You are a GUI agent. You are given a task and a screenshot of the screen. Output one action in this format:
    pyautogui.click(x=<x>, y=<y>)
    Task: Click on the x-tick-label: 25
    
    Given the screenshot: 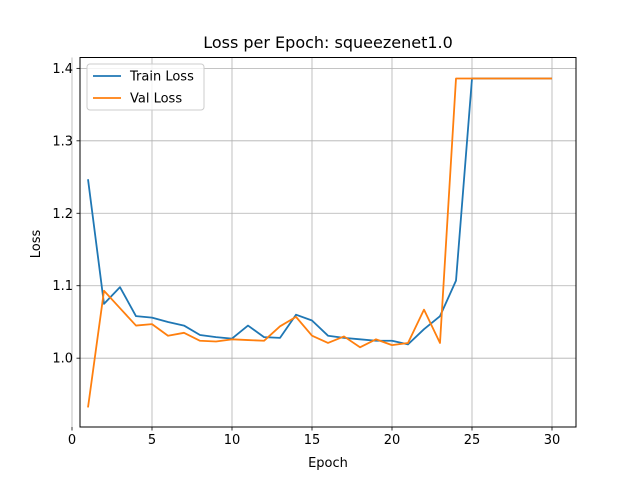 What is the action you would take?
    pyautogui.click(x=472, y=440)
    